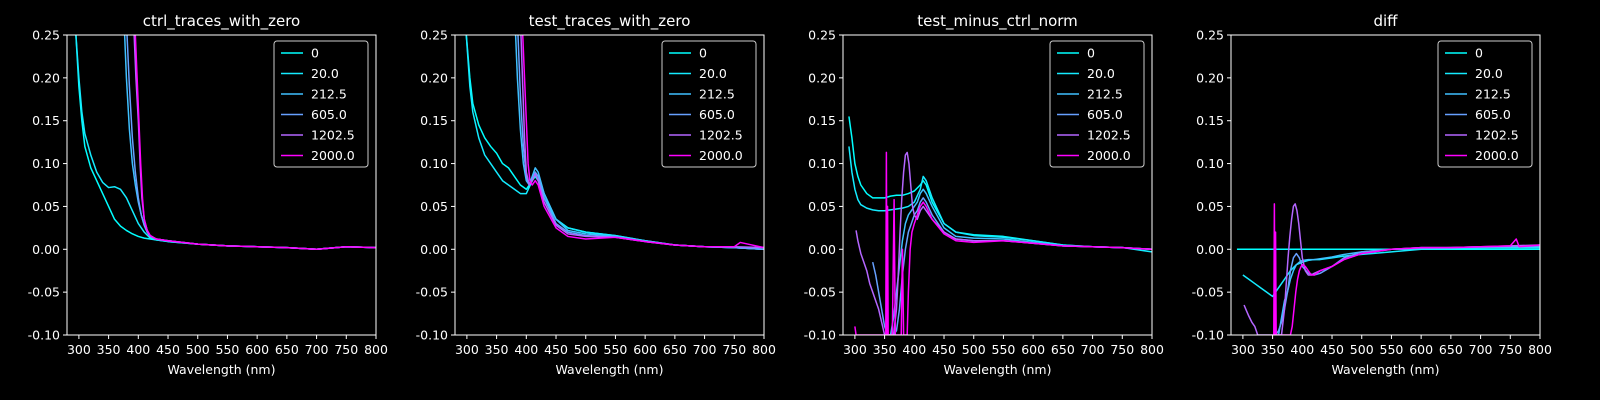  What do you see at coordinates (610, 21) in the screenshot?
I see `chart-title: test_traces_with_zero` at bounding box center [610, 21].